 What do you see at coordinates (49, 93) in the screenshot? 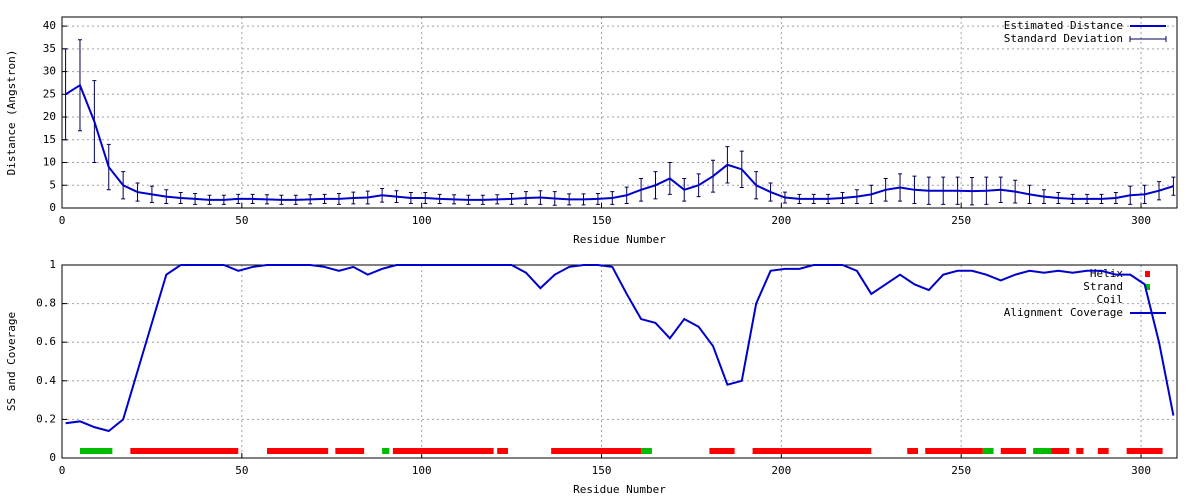
I see `y-tick-label: 25` at bounding box center [49, 93].